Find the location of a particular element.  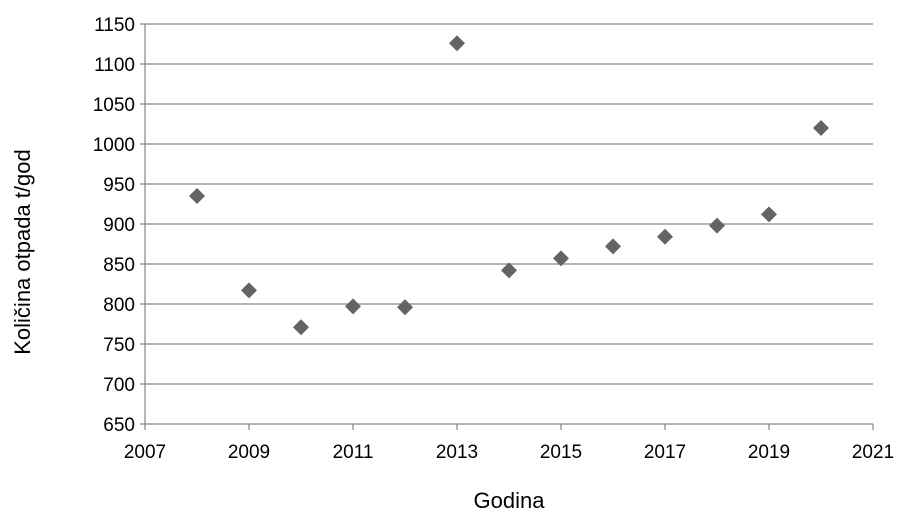

x-tick-label-2013: 2013 is located at coordinates (457, 452).